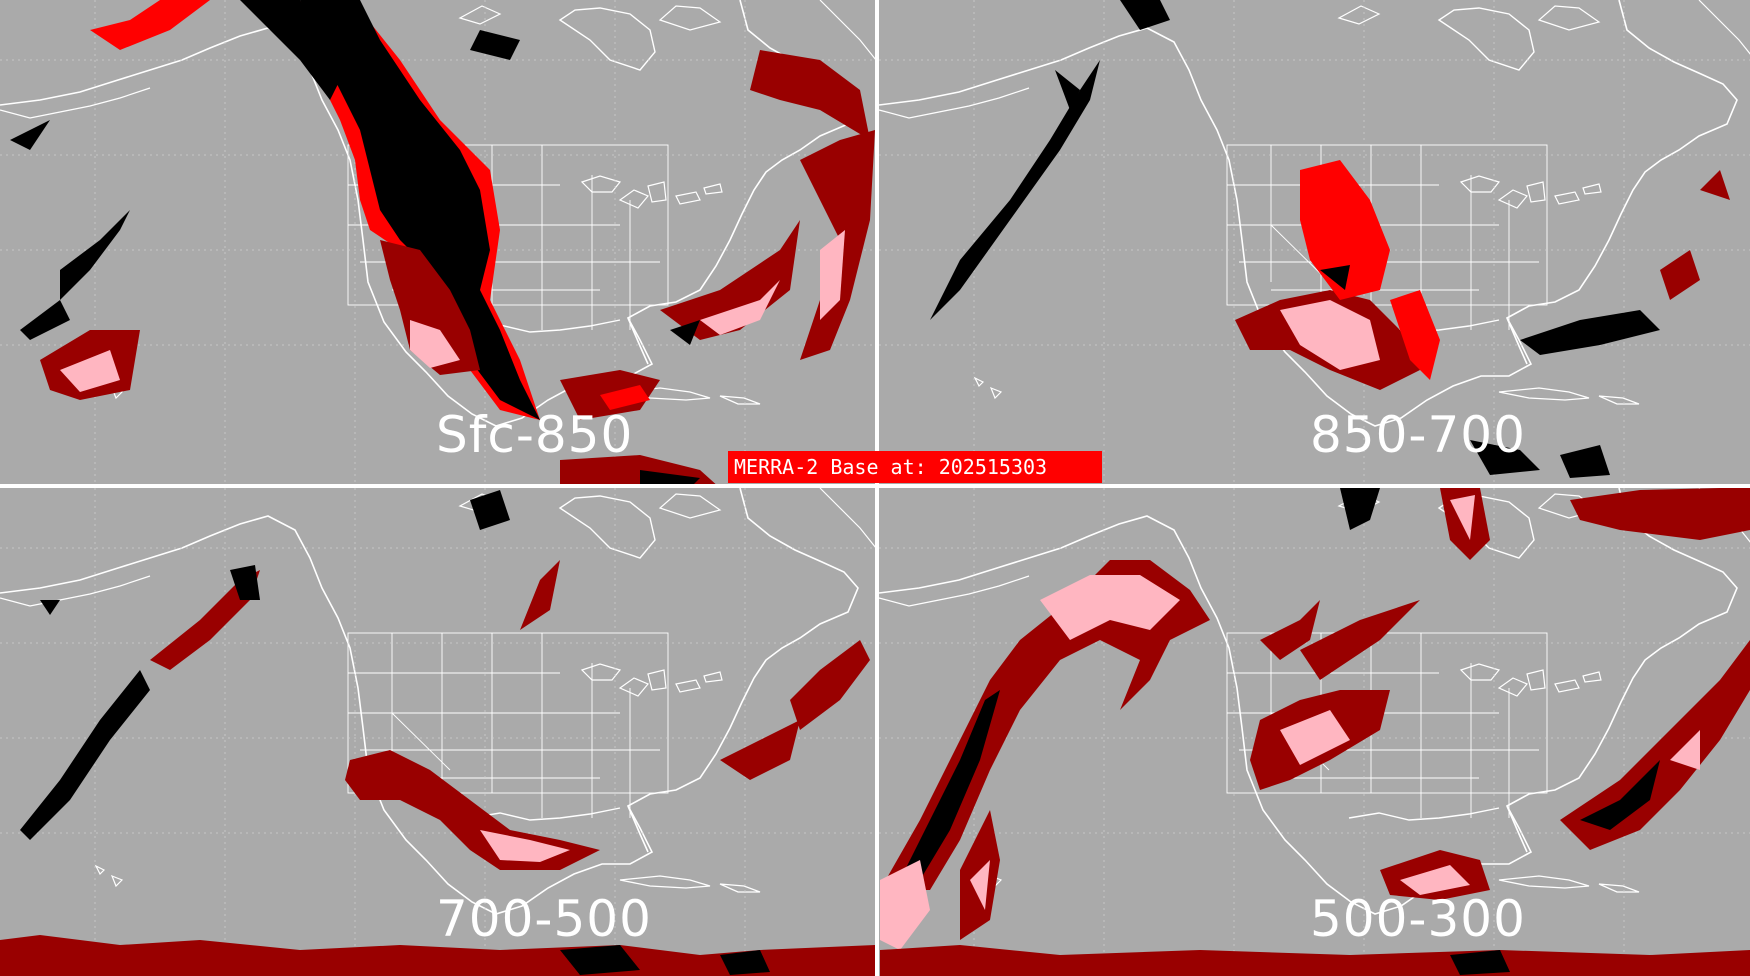 The height and width of the screenshot is (976, 1750). What do you see at coordinates (915, 467) in the screenshot?
I see `run-banner: MERRA-2 Base at: 202515303` at bounding box center [915, 467].